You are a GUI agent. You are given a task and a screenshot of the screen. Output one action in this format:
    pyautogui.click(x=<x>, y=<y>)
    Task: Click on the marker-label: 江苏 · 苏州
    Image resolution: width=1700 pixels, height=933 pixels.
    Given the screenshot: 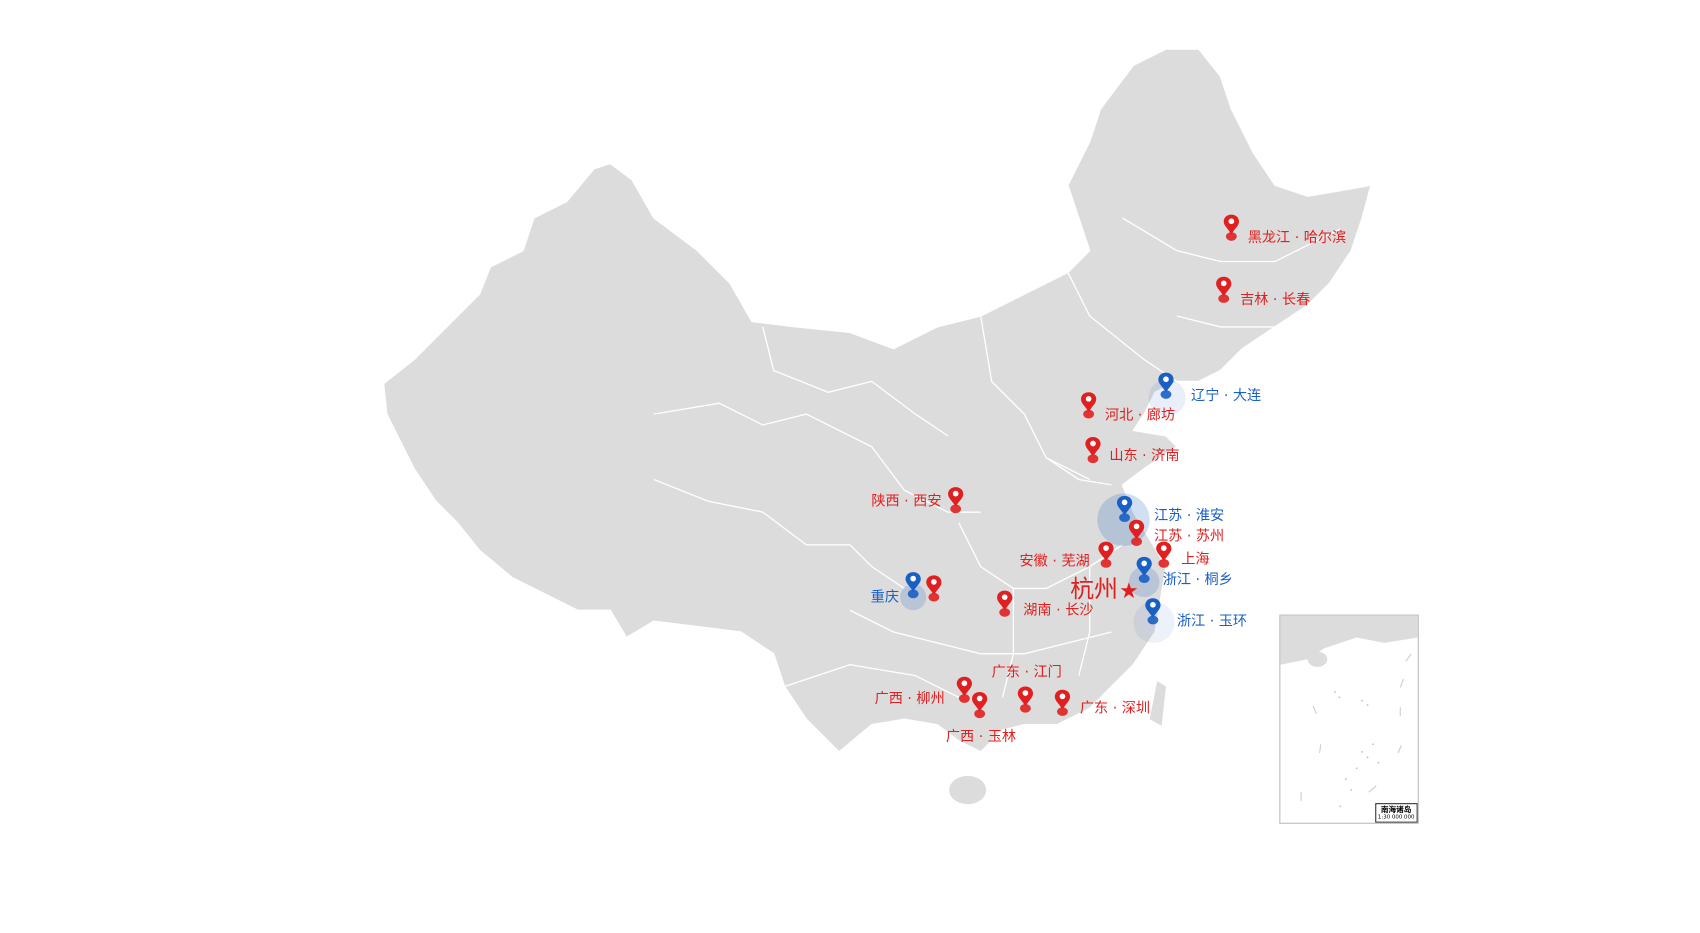 What is the action you would take?
    pyautogui.click(x=1189, y=536)
    